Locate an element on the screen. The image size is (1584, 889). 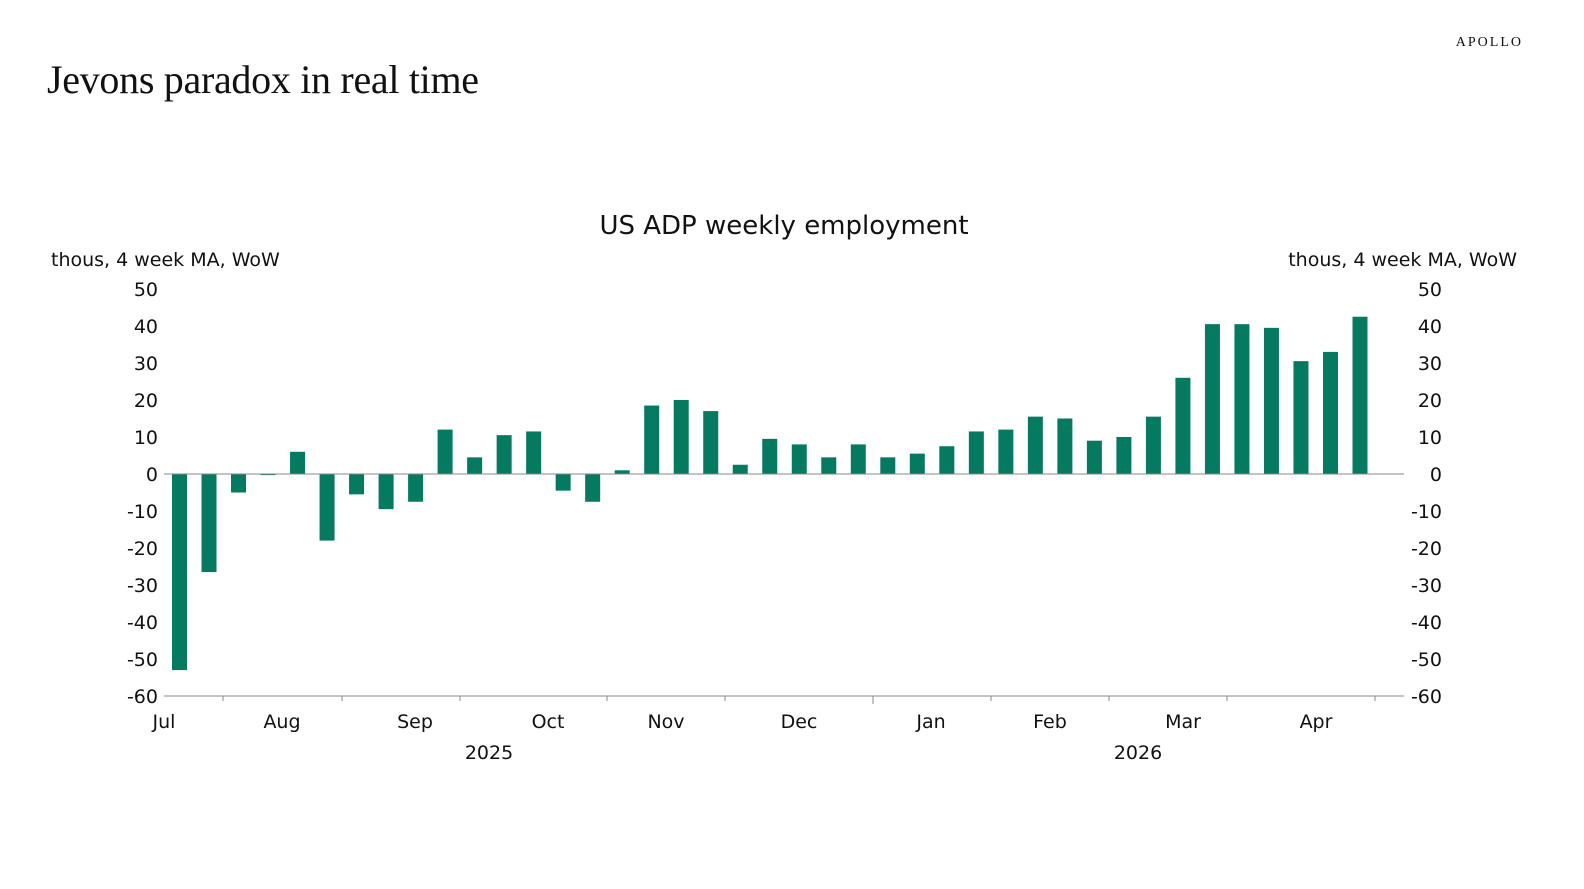
y-tick-label-right: -40 is located at coordinates (1426, 623).